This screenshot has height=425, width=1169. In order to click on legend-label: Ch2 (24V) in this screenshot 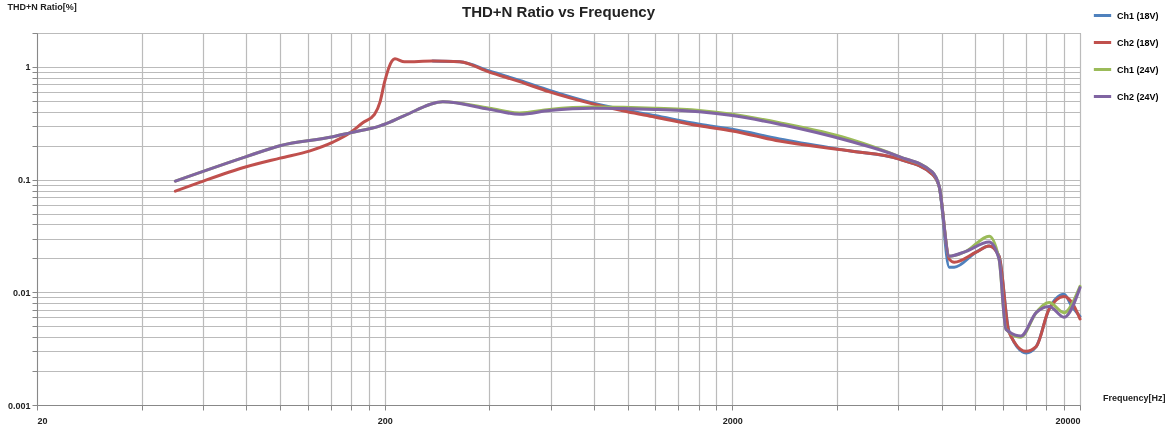, I will do `click(1138, 96)`.